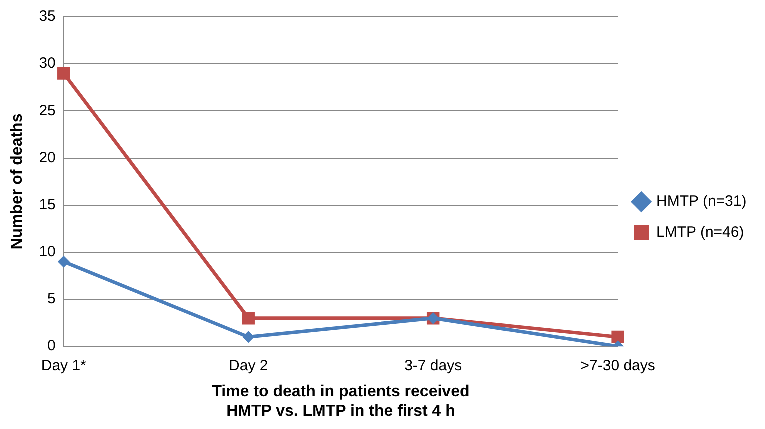 Image resolution: width=765 pixels, height=429 pixels. I want to click on y-tick-label: 35, so click(47, 17).